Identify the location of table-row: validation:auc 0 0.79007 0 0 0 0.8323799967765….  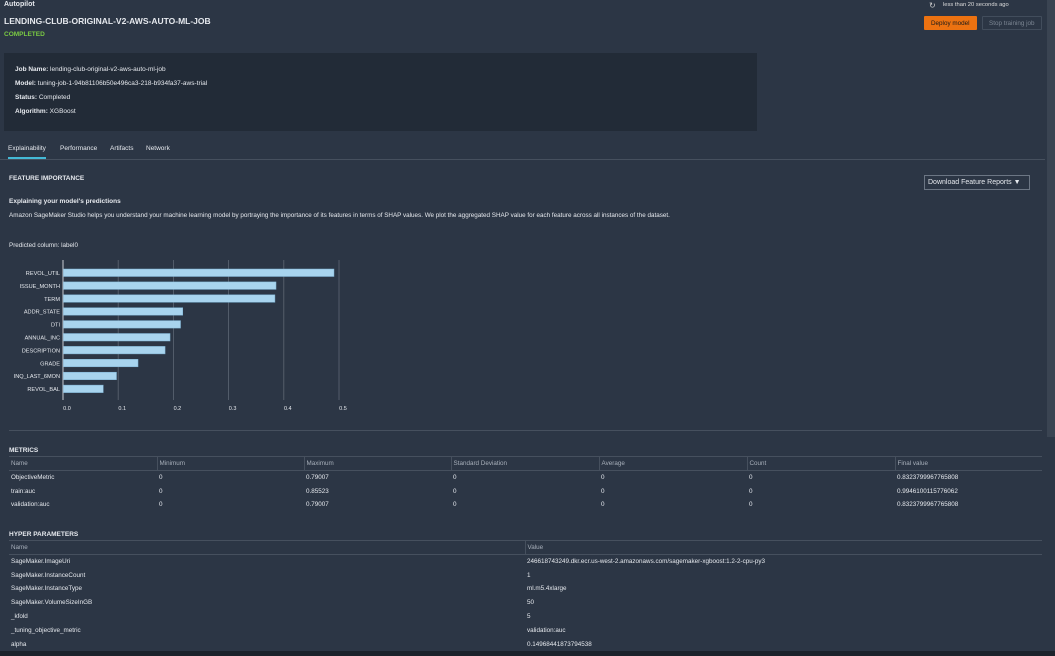
(525, 505).